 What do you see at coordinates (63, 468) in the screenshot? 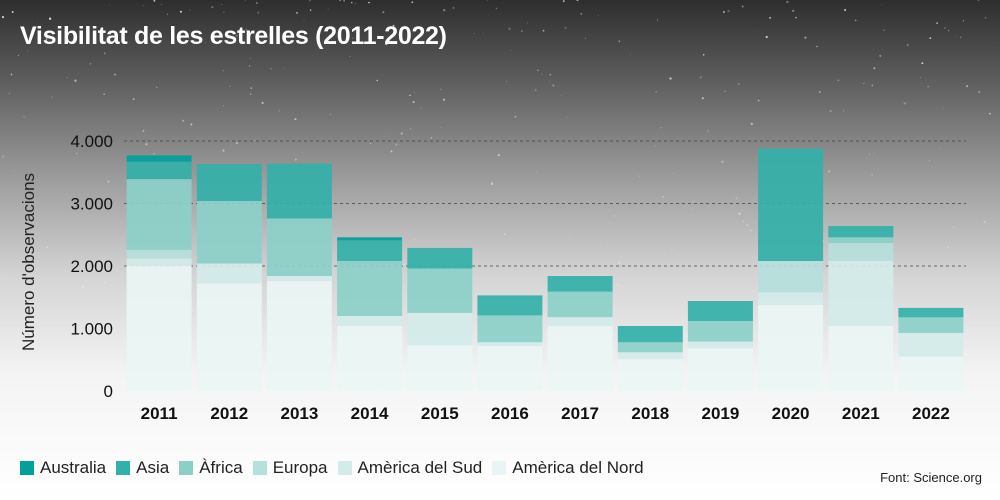
I see `legend-item: Australia` at bounding box center [63, 468].